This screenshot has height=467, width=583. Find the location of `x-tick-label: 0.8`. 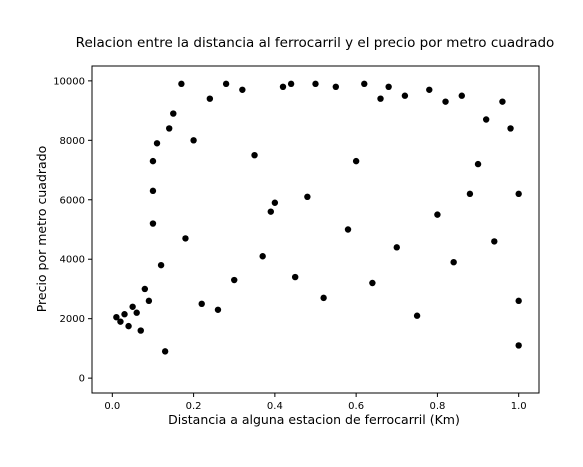

x-tick-label: 0.8 is located at coordinates (437, 406).